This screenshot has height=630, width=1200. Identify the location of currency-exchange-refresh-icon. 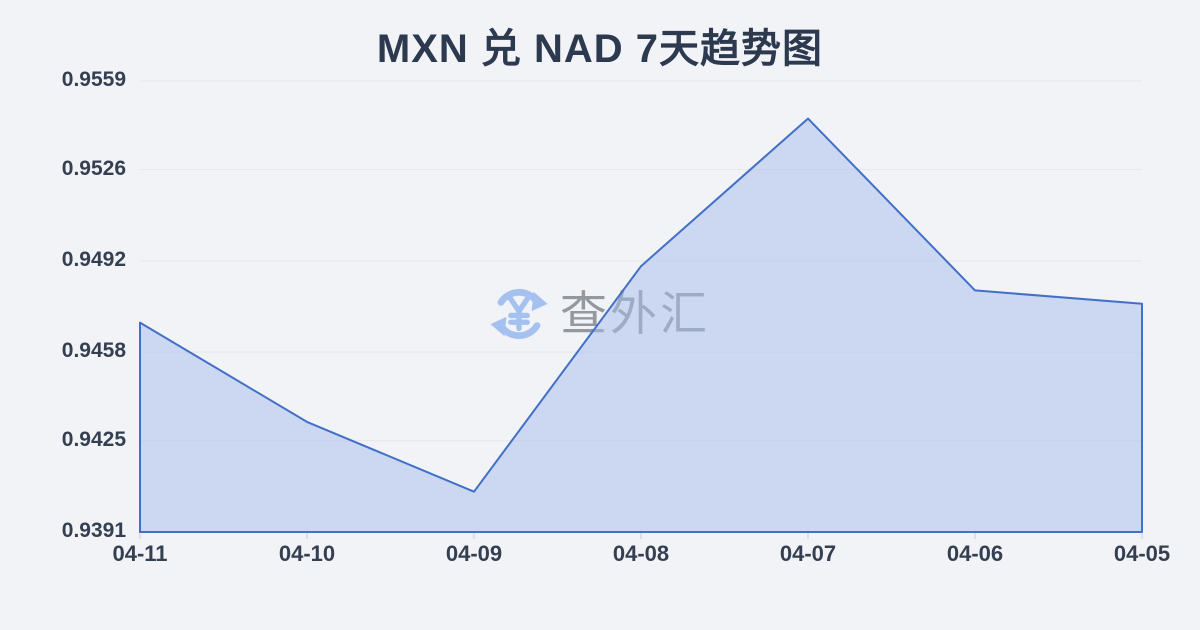
(519, 314).